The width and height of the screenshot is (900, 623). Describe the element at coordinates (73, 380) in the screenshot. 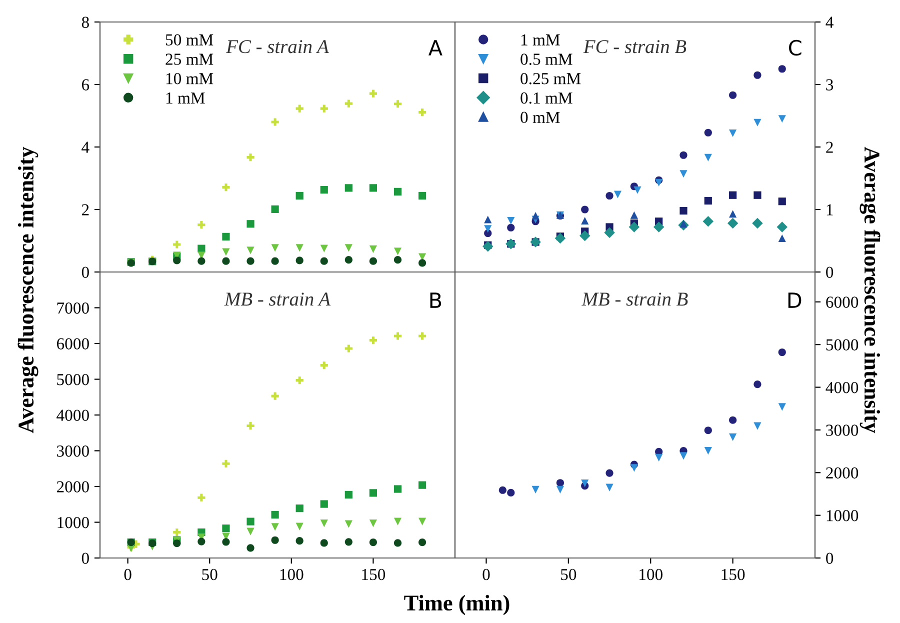

I see `y-tick-label: 5000` at that location.